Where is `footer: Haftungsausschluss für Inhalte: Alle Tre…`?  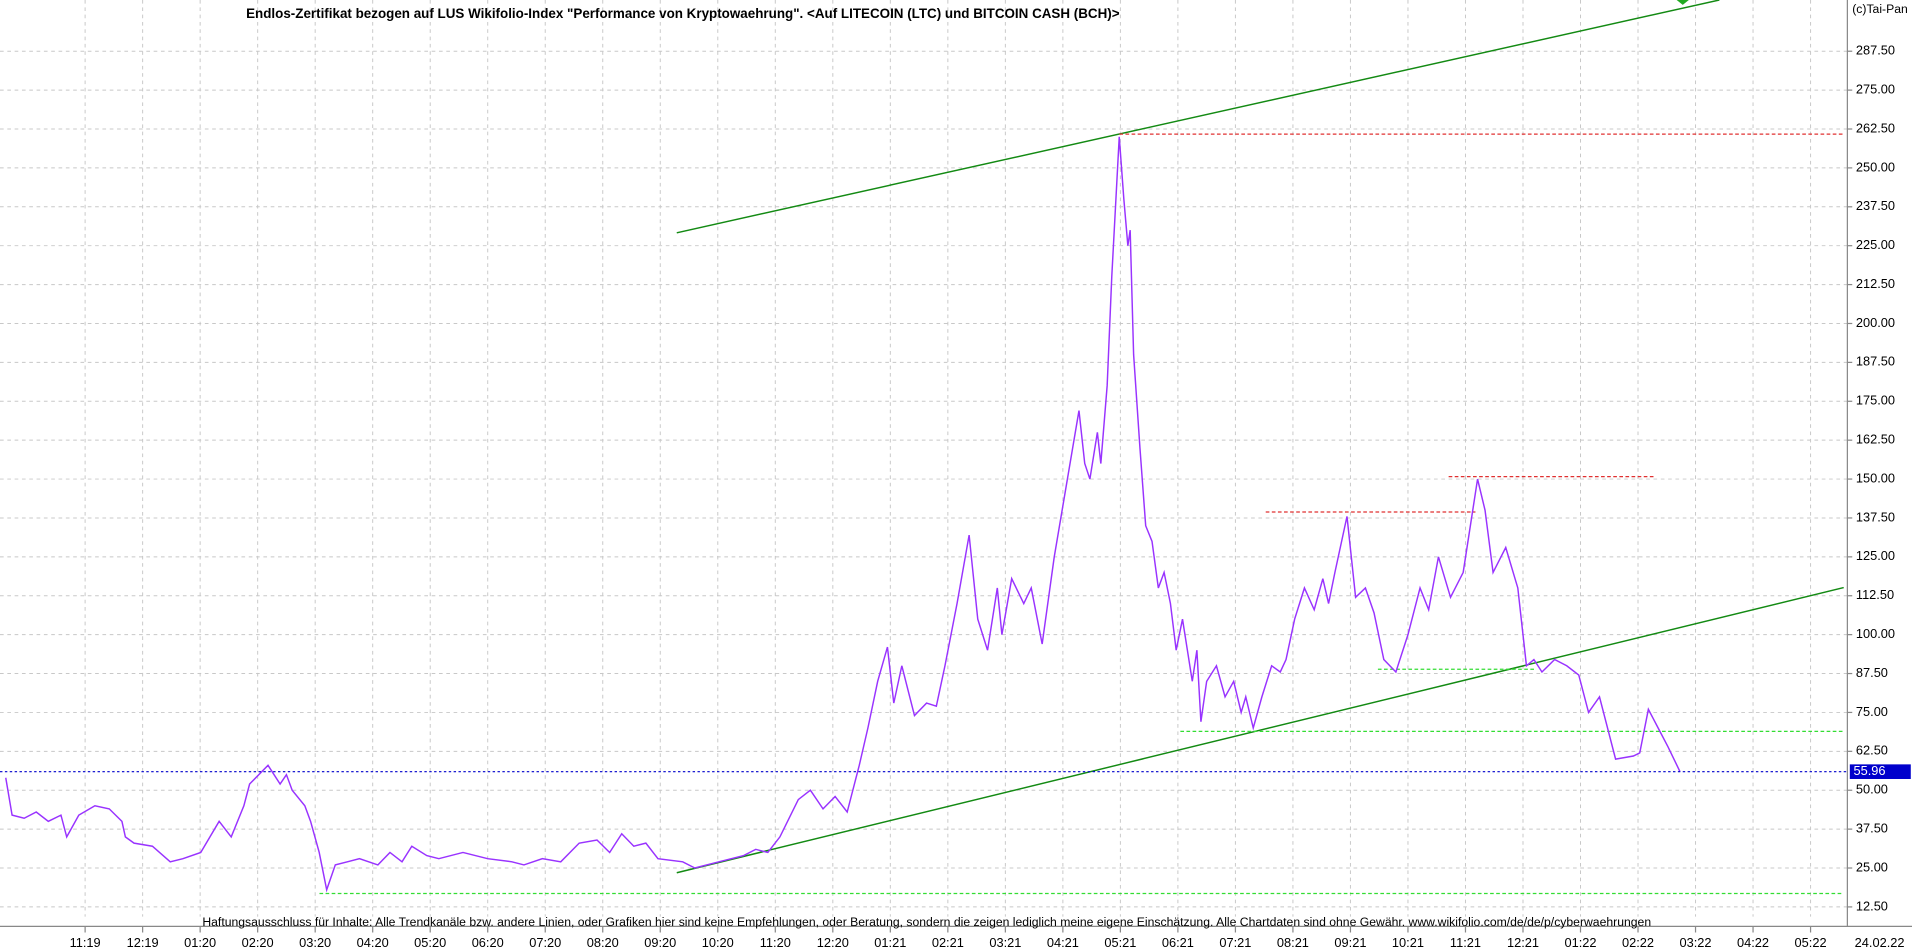
footer: Haftungsausschluss für Inhalte: Alle Tre… is located at coordinates (926, 922).